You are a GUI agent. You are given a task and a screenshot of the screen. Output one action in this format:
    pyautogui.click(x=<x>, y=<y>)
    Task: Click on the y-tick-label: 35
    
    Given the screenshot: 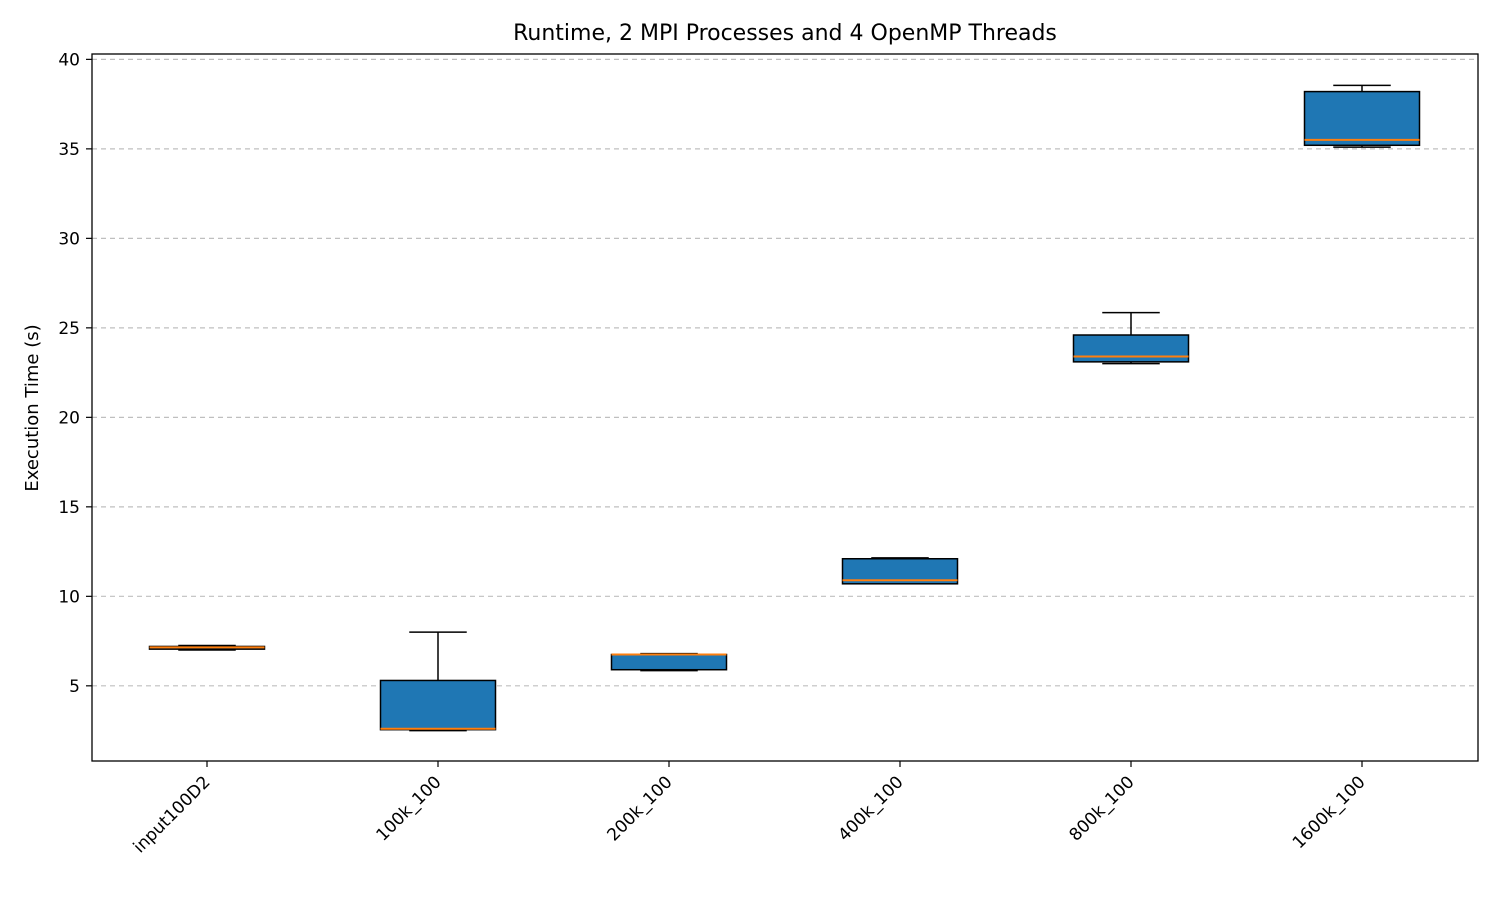 What is the action you would take?
    pyautogui.click(x=69, y=150)
    